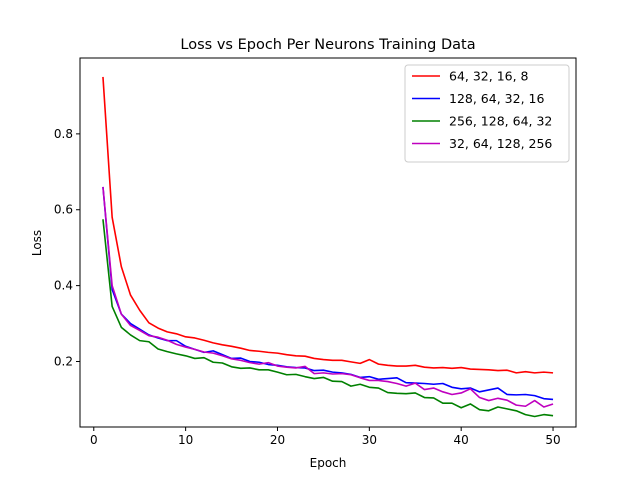  What do you see at coordinates (325, 437) in the screenshot?
I see `x-axis: 0 10 20 30 40 50` at bounding box center [325, 437].